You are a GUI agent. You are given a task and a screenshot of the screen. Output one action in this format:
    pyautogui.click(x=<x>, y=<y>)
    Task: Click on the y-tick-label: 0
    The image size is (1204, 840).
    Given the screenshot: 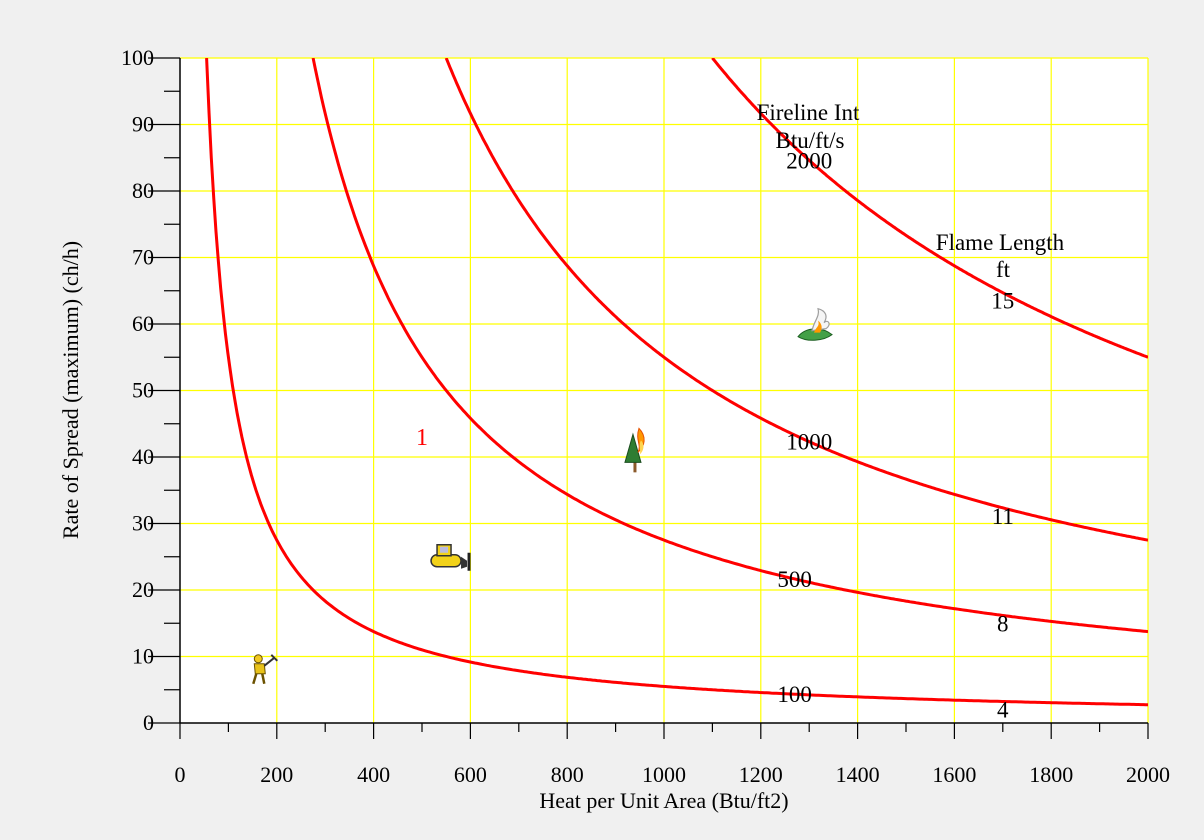 What is the action you would take?
    pyautogui.click(x=148, y=722)
    